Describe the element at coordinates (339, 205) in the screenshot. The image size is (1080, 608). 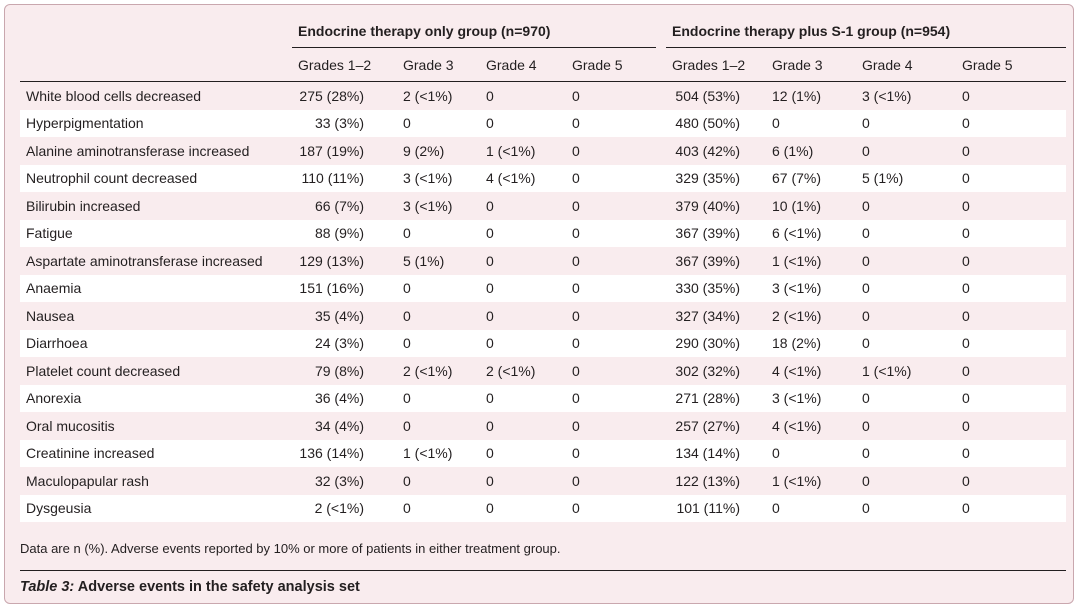
I see `cell-value: 66 (7%)` at that location.